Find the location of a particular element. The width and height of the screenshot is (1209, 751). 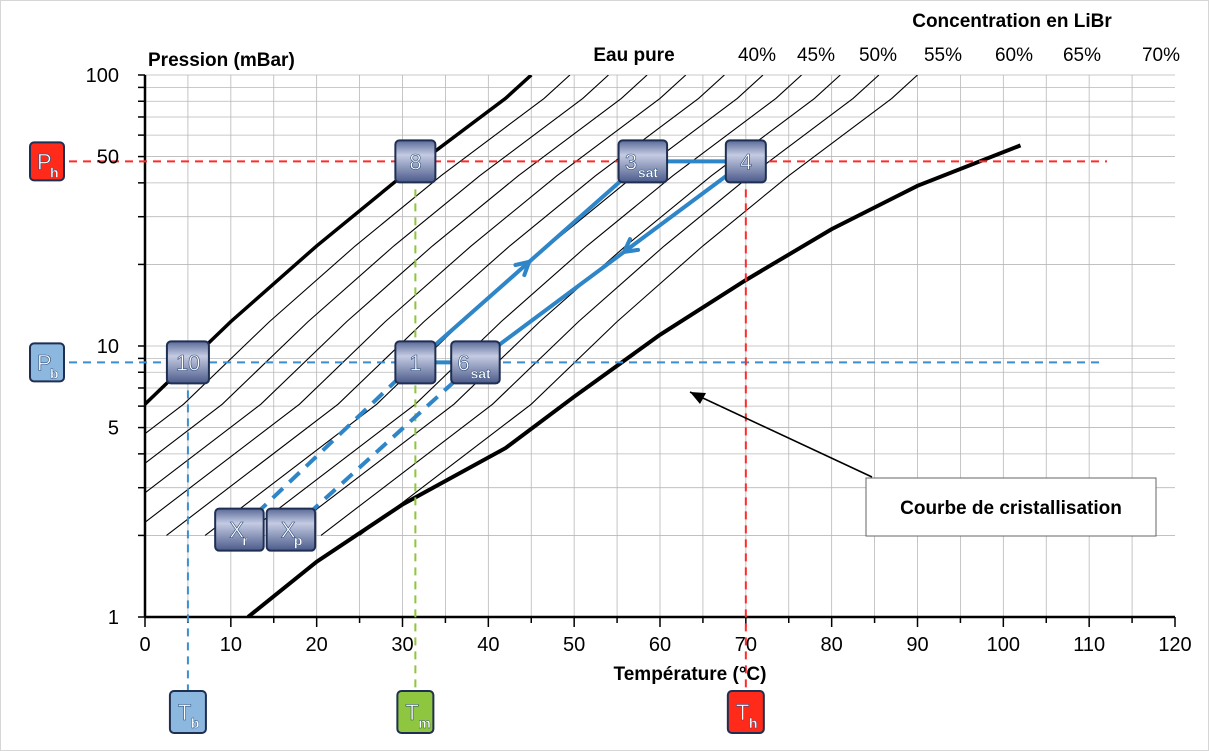

th-marker-label: T is located at coordinates (742, 712).